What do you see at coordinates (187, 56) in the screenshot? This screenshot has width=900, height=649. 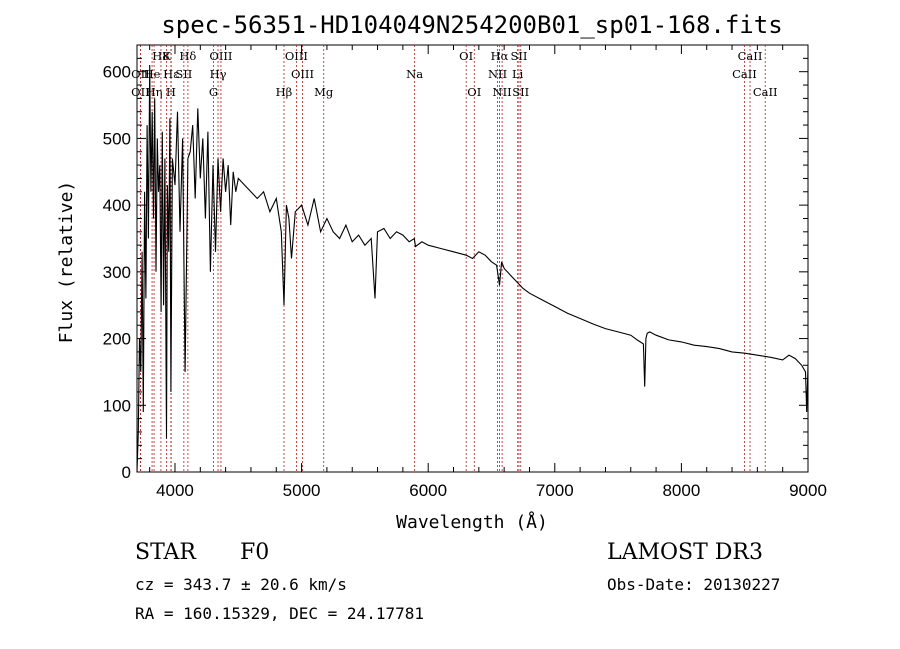 I see `spectral-line-label: Hδ` at bounding box center [187, 56].